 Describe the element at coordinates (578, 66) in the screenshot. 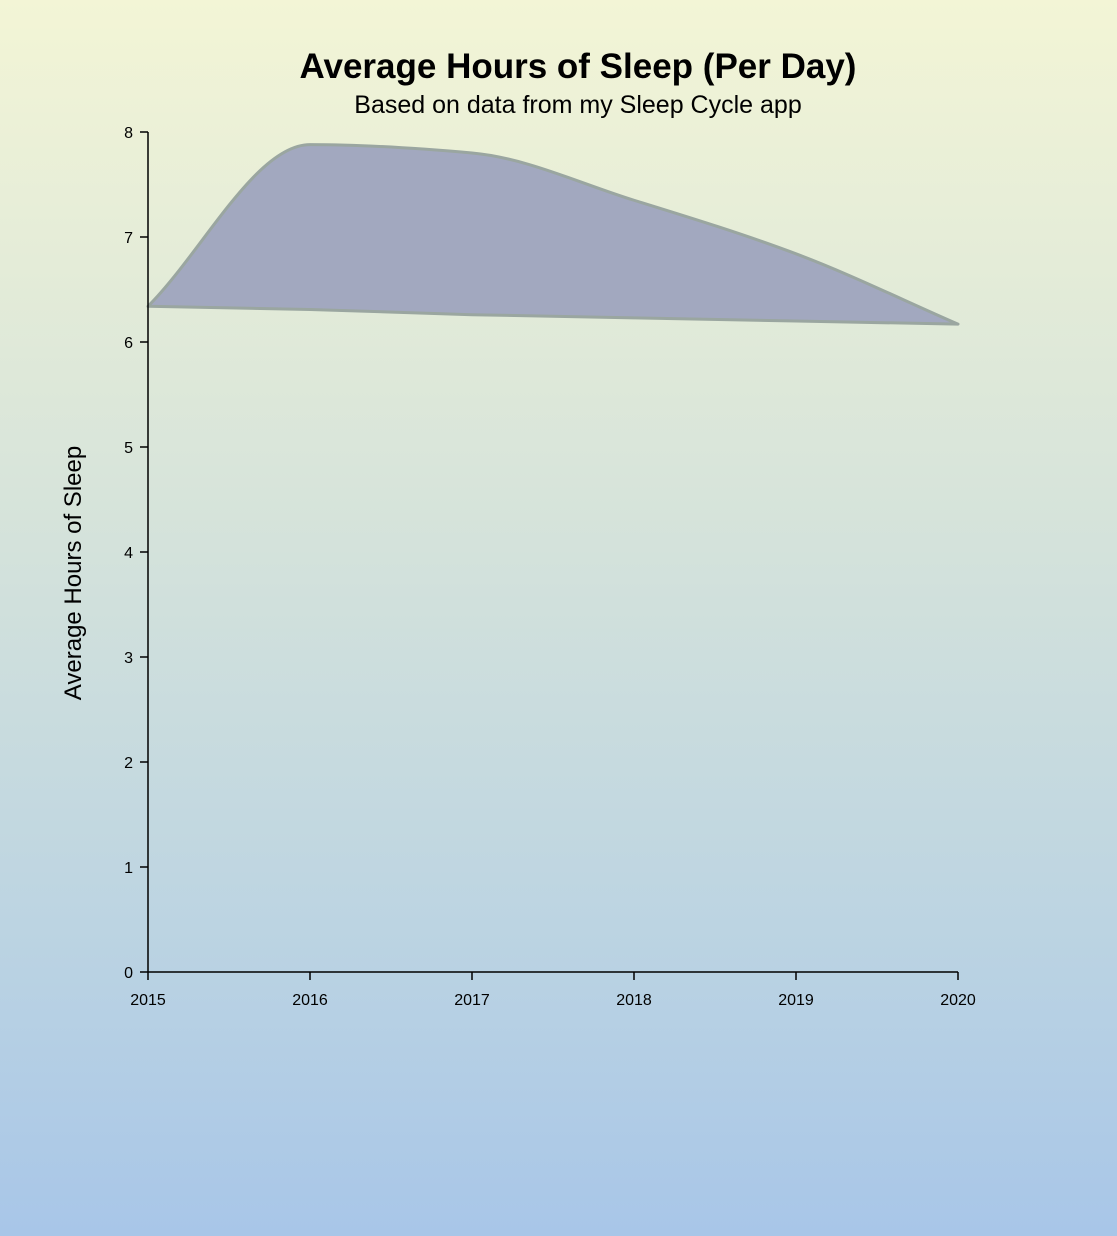

I see `chart-title: Average Hours of Sleep (Per Day)` at that location.